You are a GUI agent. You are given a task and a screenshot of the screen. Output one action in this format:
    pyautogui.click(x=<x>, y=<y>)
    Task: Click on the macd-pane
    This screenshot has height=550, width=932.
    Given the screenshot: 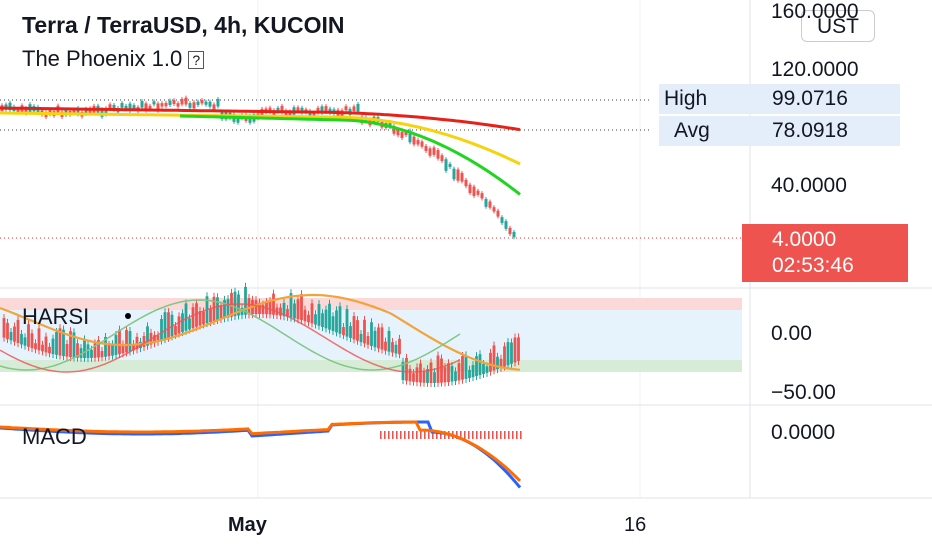 What is the action you would take?
    pyautogui.click(x=261, y=454)
    